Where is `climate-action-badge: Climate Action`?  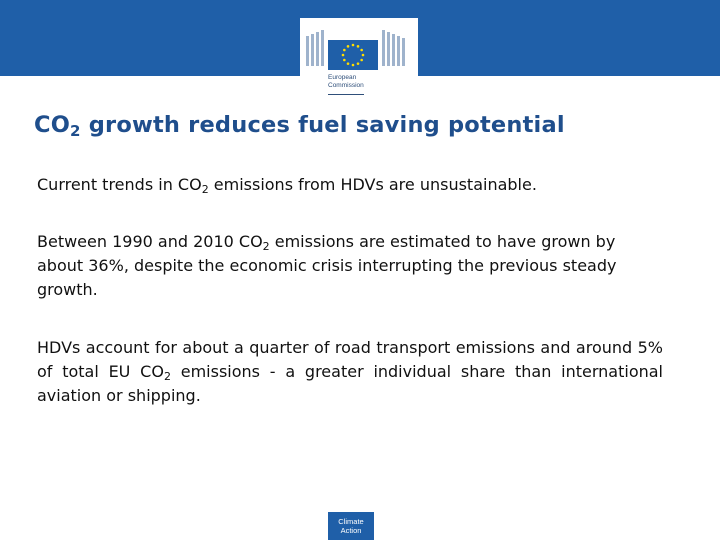 climate-action-badge: Climate Action is located at coordinates (351, 526).